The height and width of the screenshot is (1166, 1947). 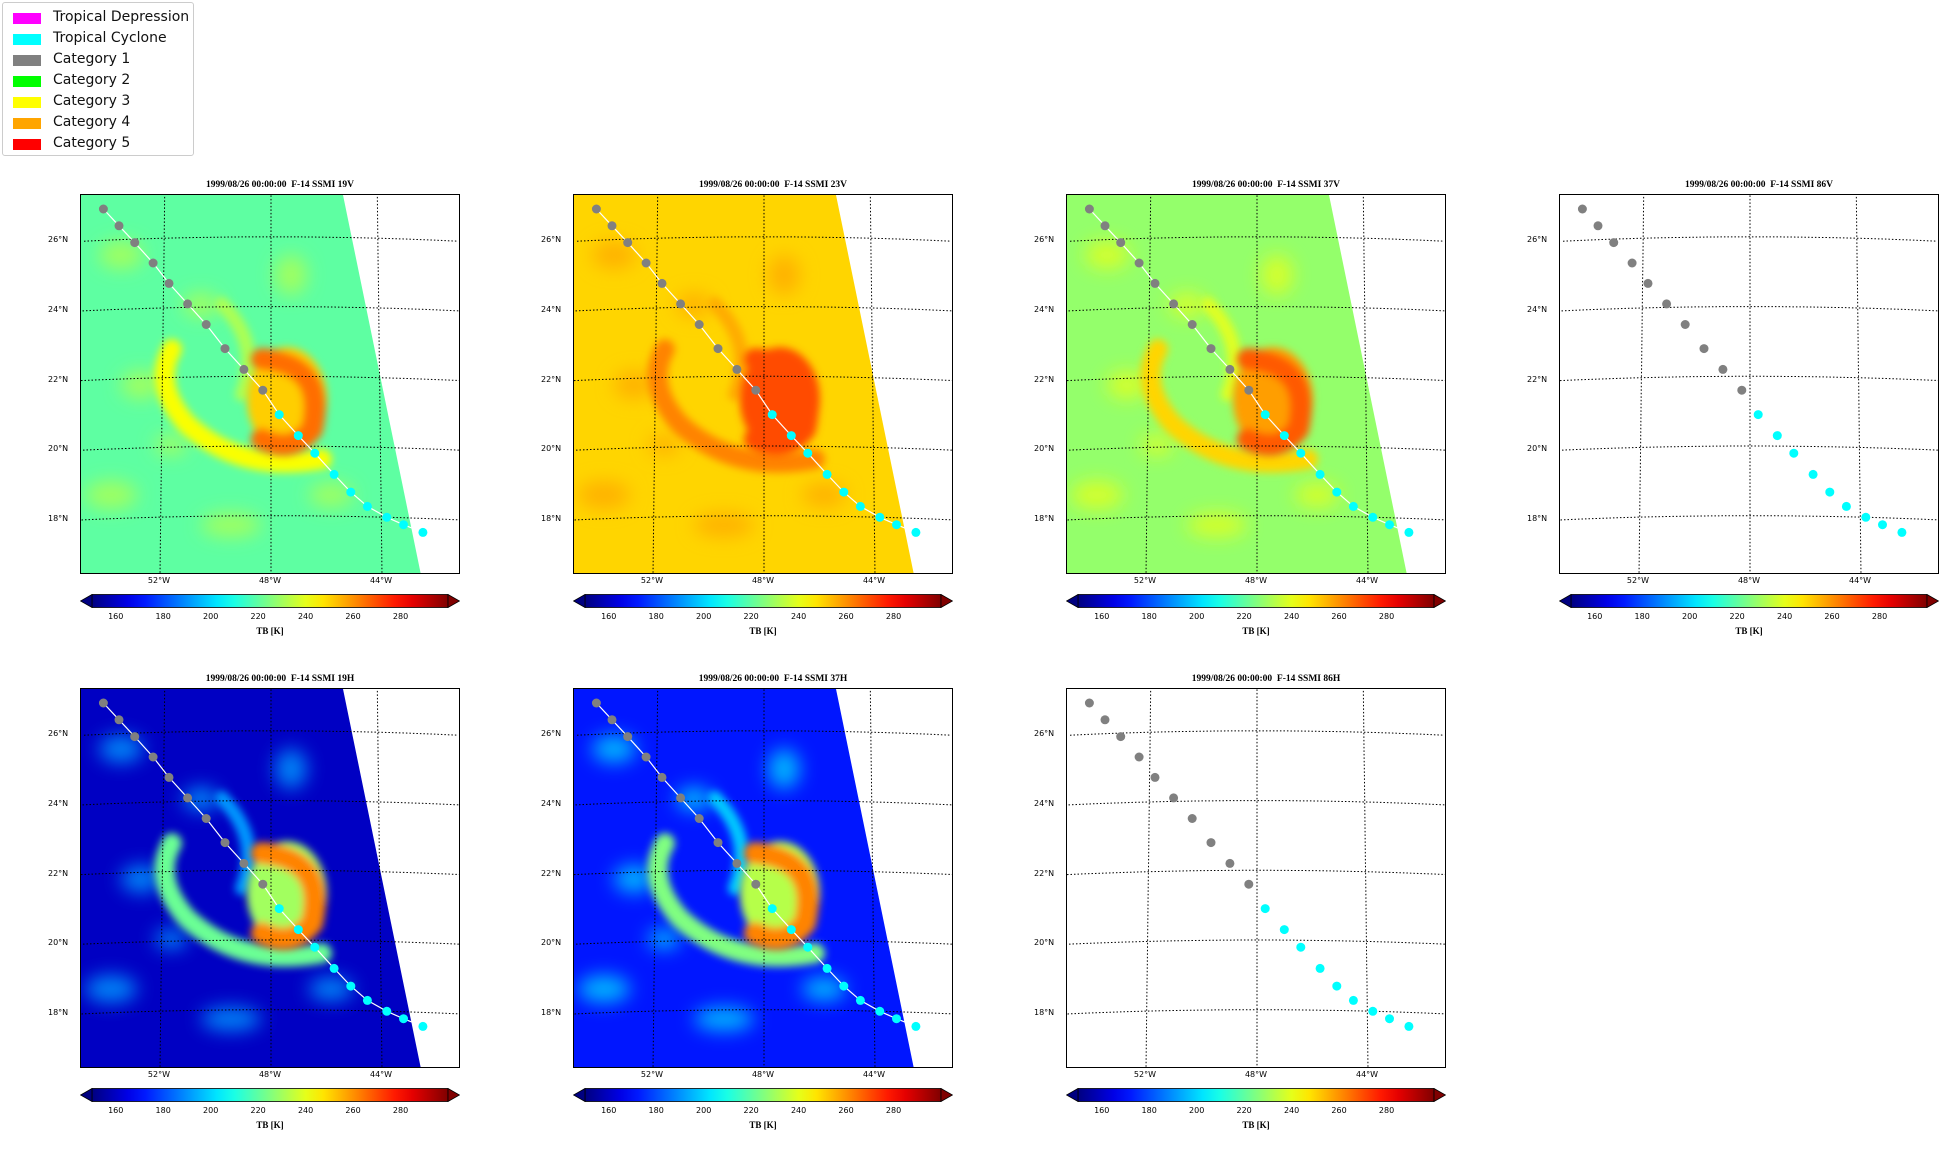 I want to click on tb-field, so click(x=251, y=384).